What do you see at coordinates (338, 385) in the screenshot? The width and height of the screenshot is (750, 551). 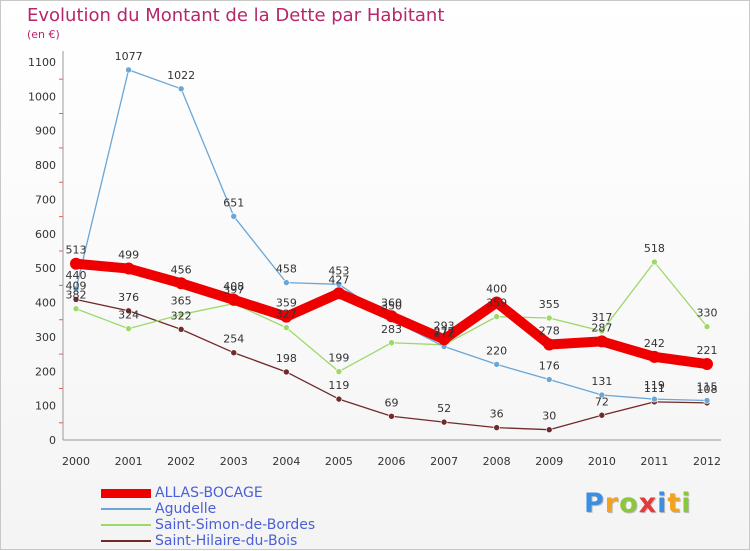 I see `data-label: 119` at bounding box center [338, 385].